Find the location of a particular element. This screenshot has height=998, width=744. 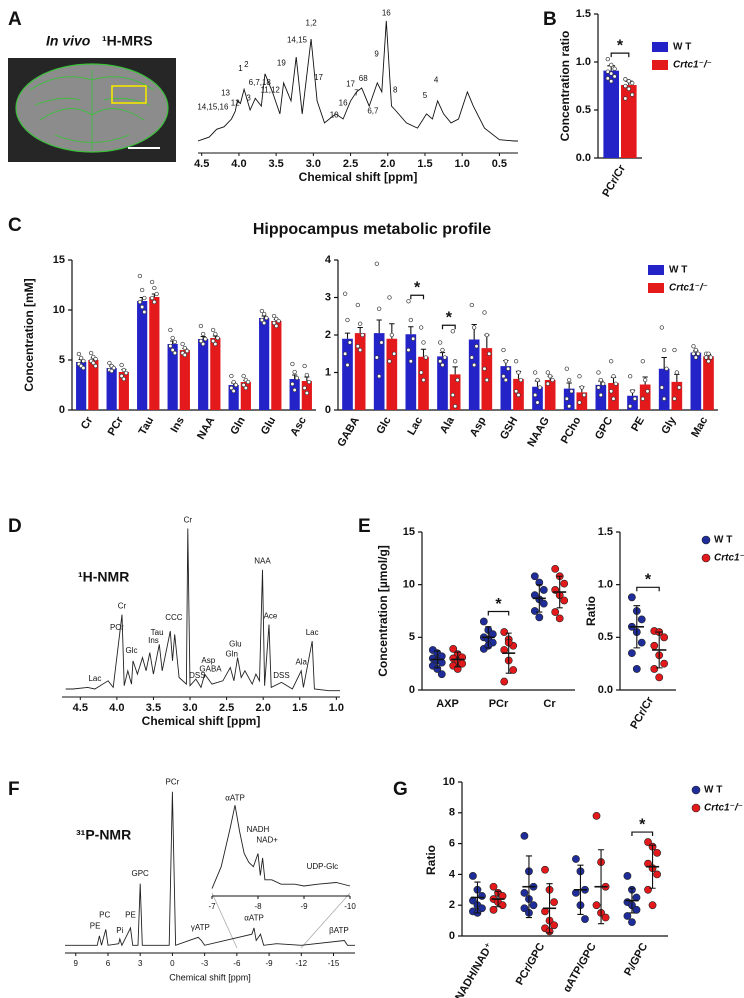

peak-label: γATP is located at coordinates (200, 927).